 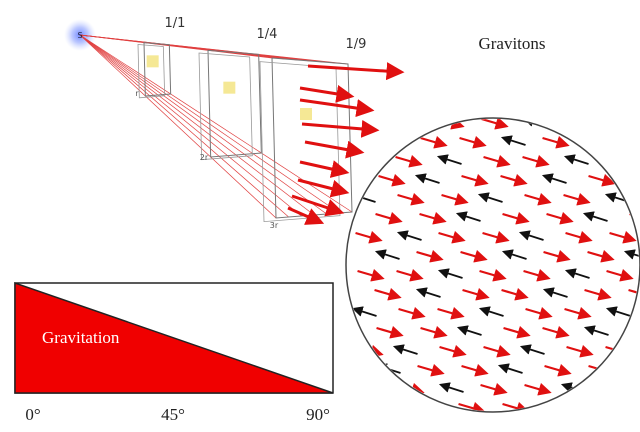 What do you see at coordinates (204, 157) in the screenshot?
I see `distance-label: 2r` at bounding box center [204, 157].